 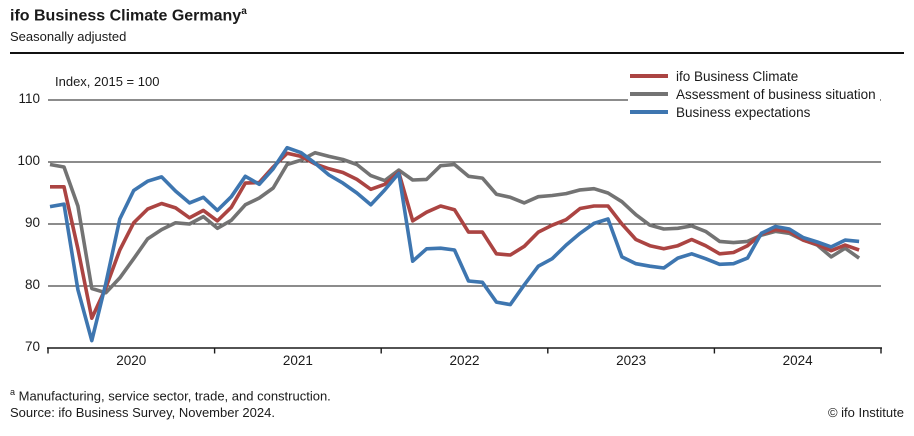 What do you see at coordinates (649, 94) in the screenshot?
I see `situation-line-swatch` at bounding box center [649, 94].